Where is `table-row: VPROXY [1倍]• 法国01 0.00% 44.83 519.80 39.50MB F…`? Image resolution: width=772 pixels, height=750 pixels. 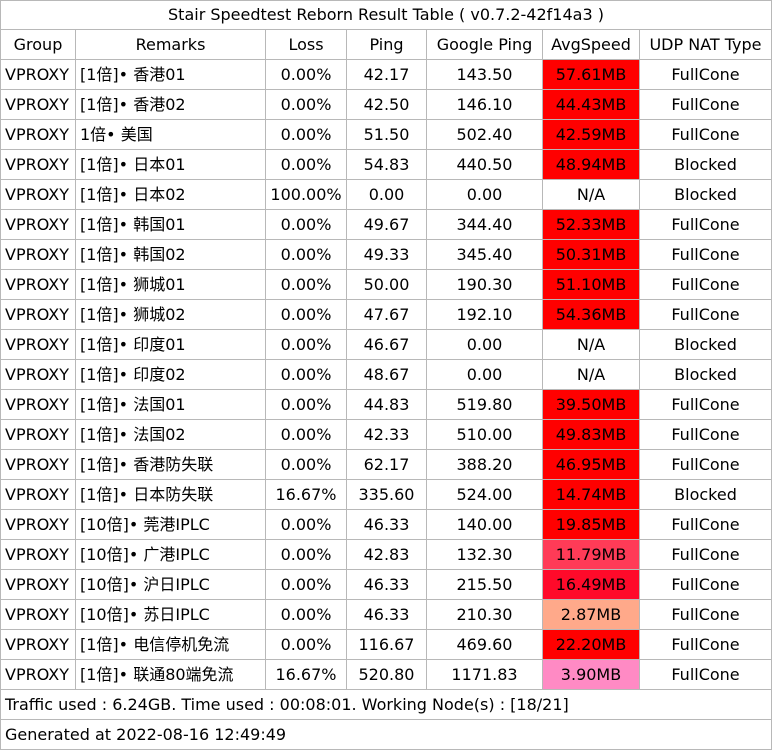
table-row: VPROXY [1倍]• 法国01 0.00% 44.83 519.80 39.50MB F… is located at coordinates (386, 404).